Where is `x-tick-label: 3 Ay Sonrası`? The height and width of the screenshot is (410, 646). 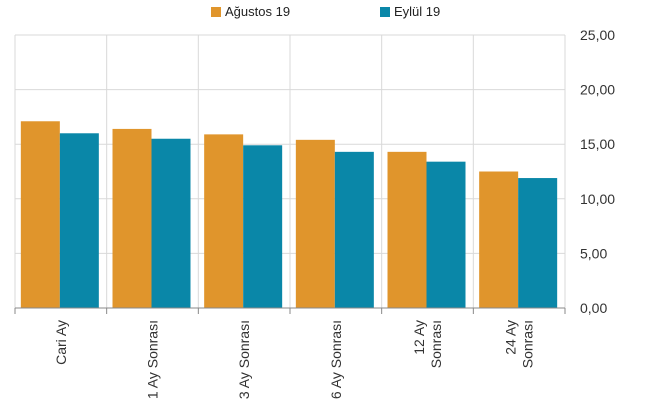 x-tick-label: 3 Ay Sonrası is located at coordinates (244, 359).